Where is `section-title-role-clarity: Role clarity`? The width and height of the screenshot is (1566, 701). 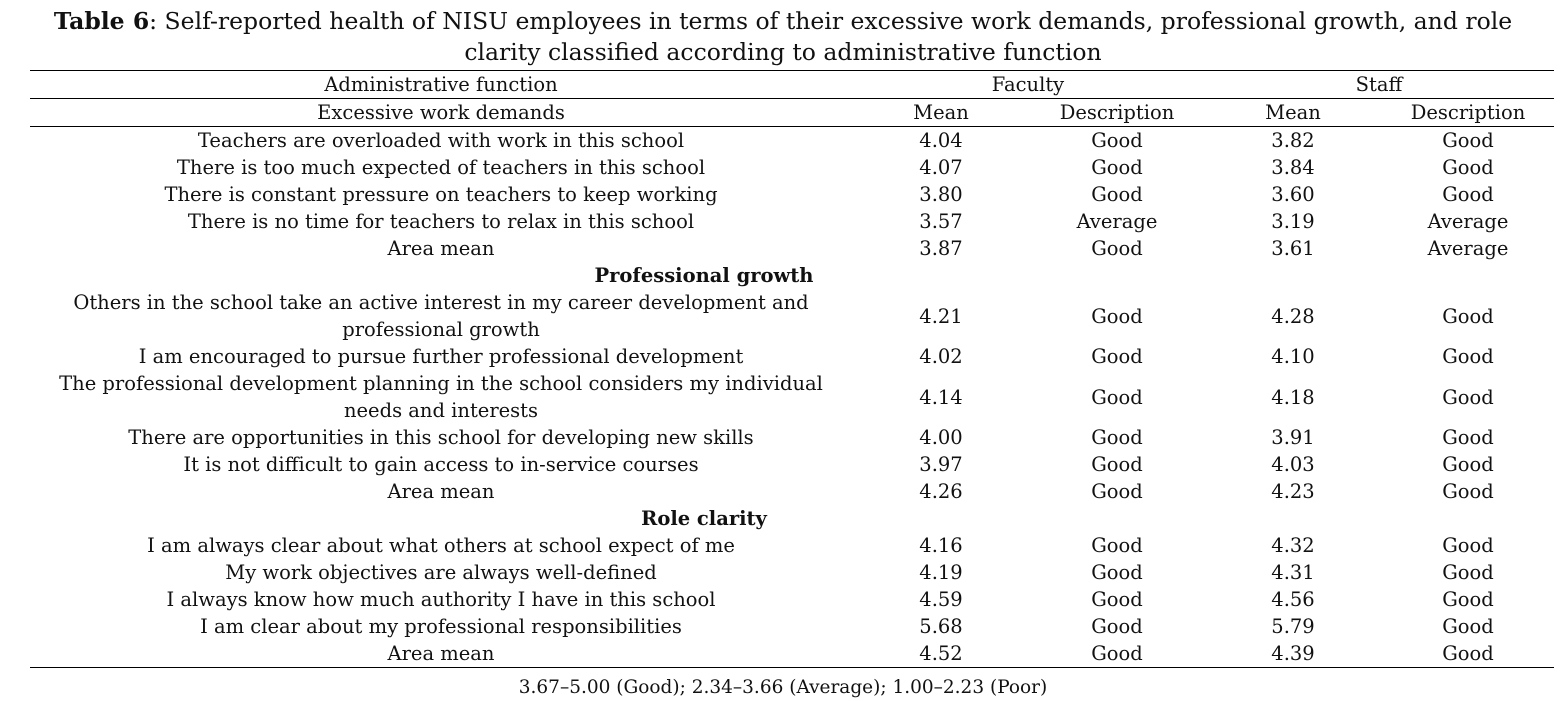
section-title-role-clarity: Role clarity is located at coordinates (704, 518).